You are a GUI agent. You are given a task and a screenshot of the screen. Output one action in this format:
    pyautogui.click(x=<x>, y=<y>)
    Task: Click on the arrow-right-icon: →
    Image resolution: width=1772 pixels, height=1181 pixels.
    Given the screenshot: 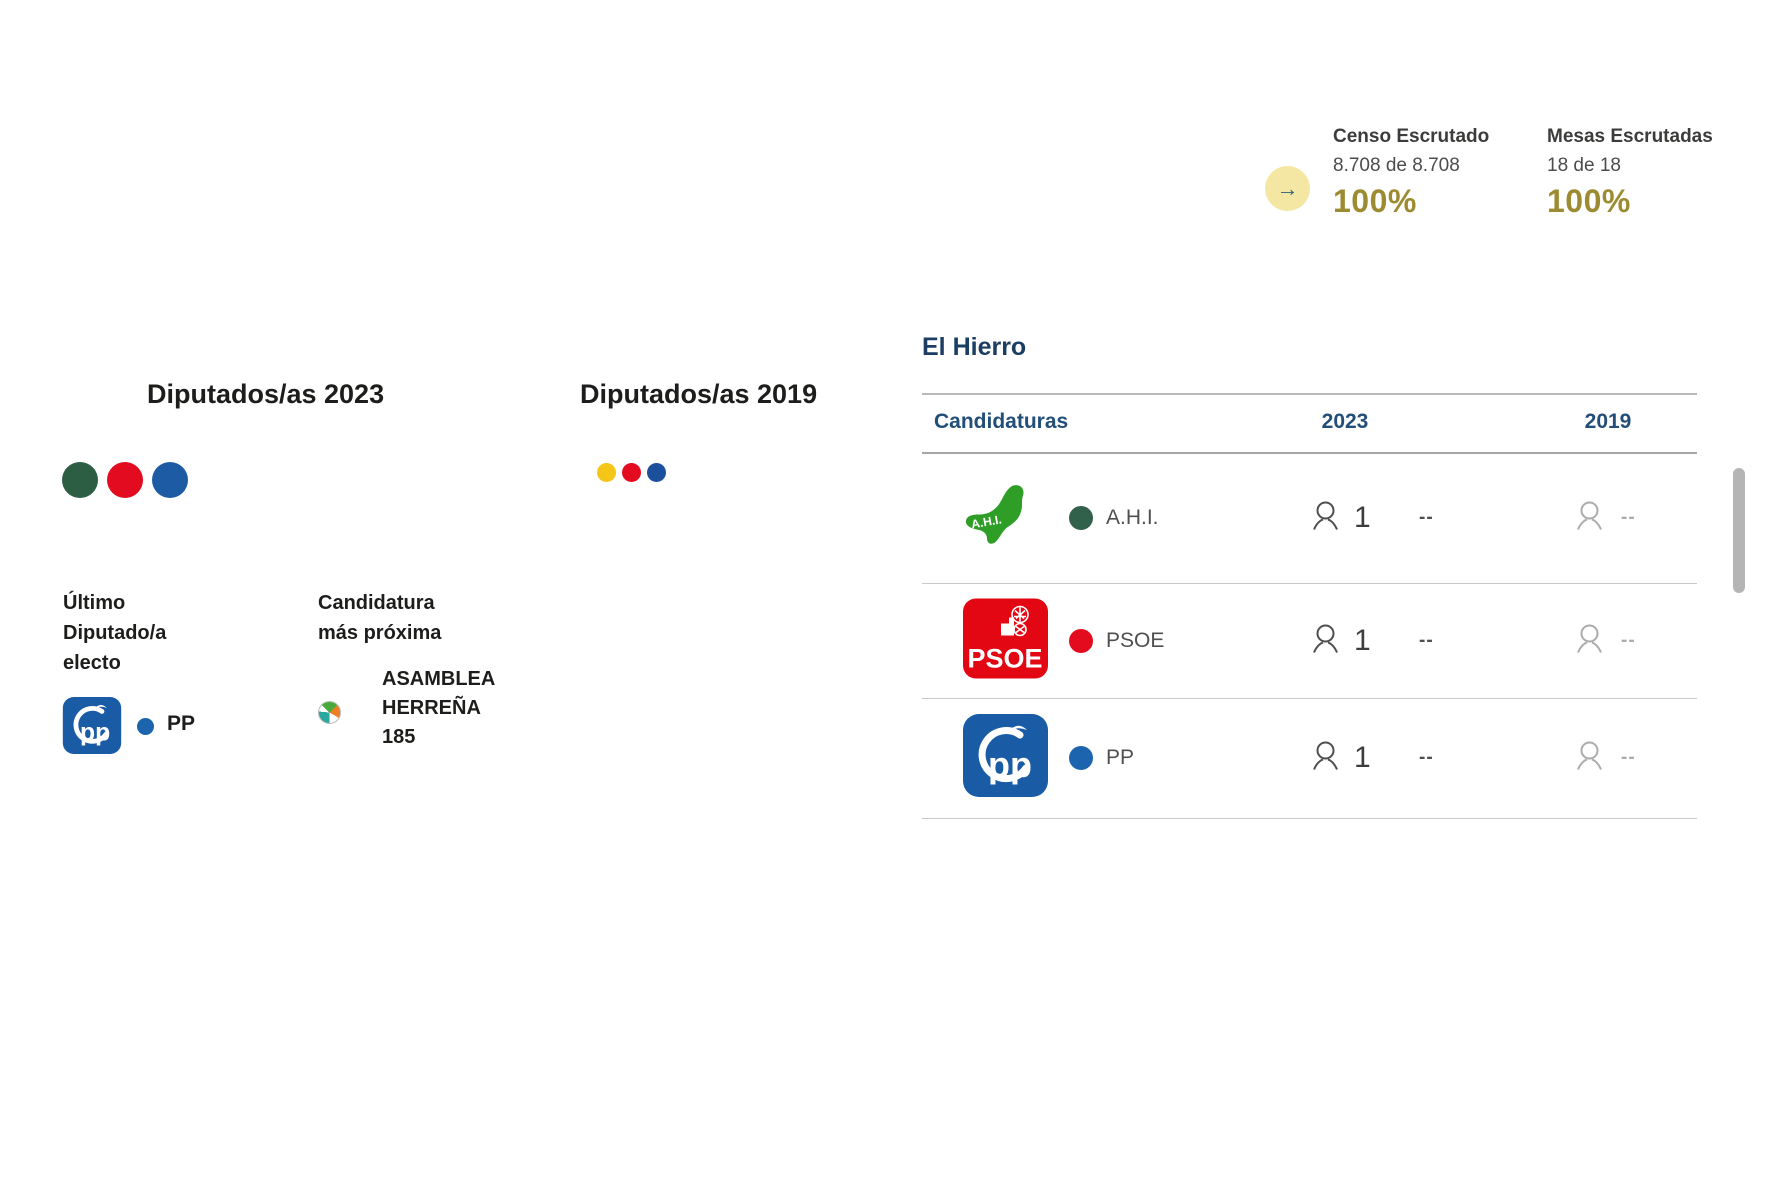 What is the action you would take?
    pyautogui.click(x=1287, y=188)
    